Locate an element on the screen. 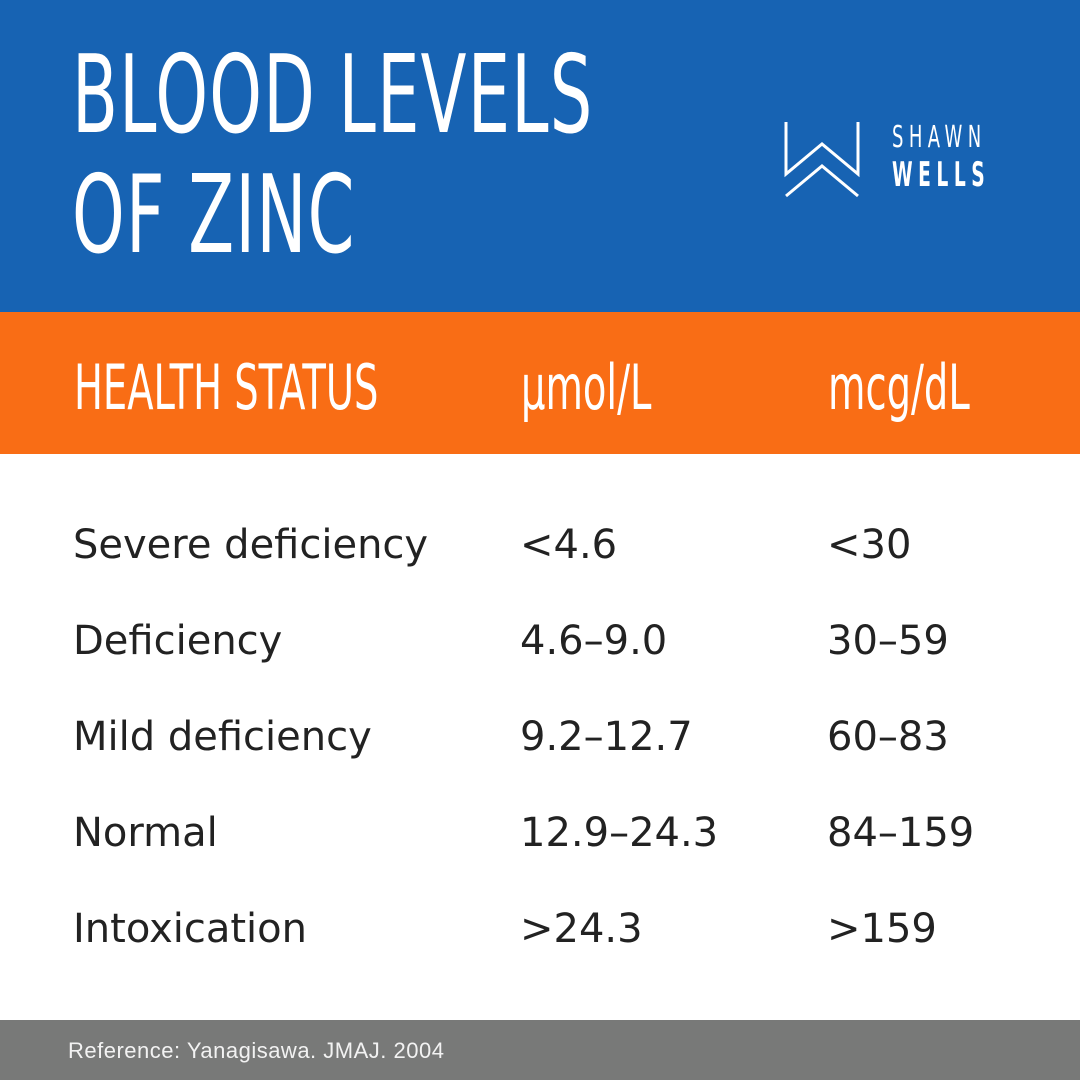  title-line-2: OF ZINC is located at coordinates (214, 215).